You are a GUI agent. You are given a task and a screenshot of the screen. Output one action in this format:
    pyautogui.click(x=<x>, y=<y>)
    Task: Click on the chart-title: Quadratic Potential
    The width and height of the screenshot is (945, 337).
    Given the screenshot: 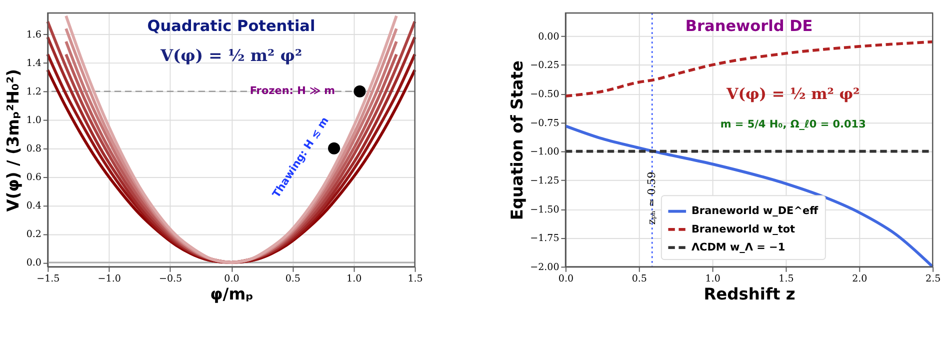 What is the action you would take?
    pyautogui.click(x=231, y=26)
    